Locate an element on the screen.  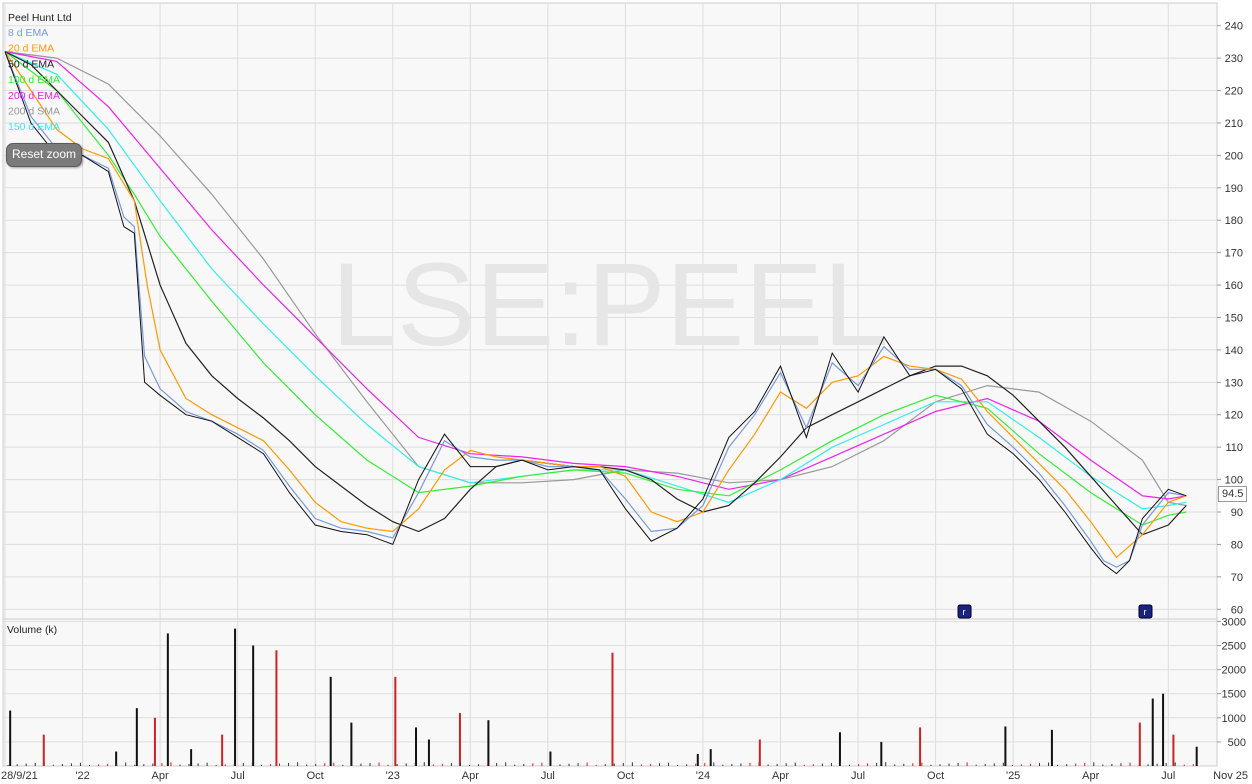
legend-item: 150 d EMA is located at coordinates (34, 127).